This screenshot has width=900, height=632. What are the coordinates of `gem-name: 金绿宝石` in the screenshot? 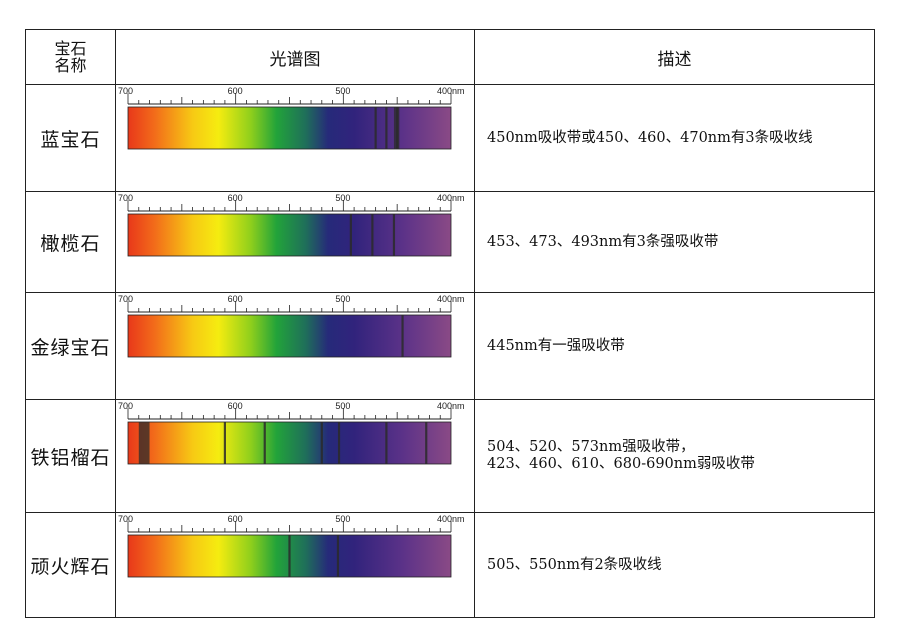 It's located at (70, 346).